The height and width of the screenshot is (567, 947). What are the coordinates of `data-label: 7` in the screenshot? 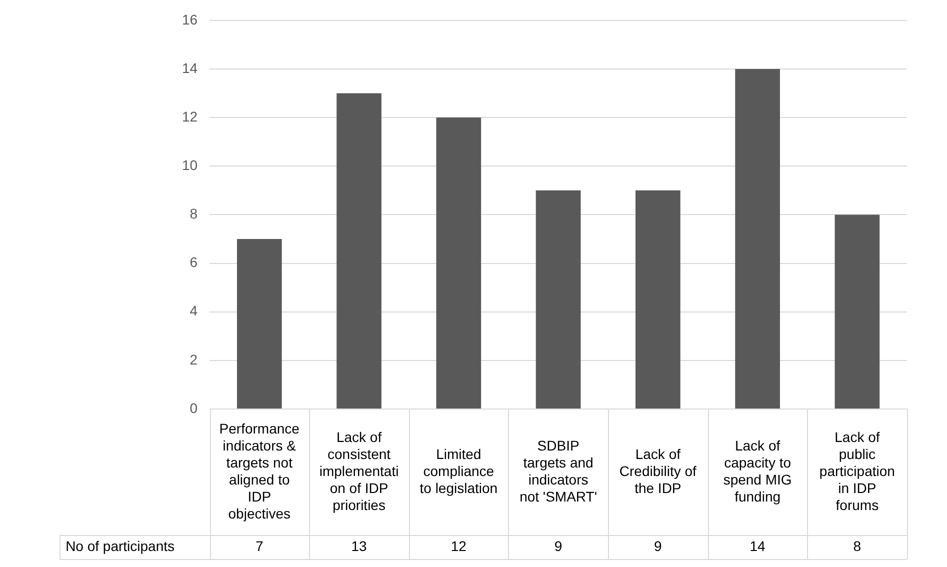 It's located at (259, 546).